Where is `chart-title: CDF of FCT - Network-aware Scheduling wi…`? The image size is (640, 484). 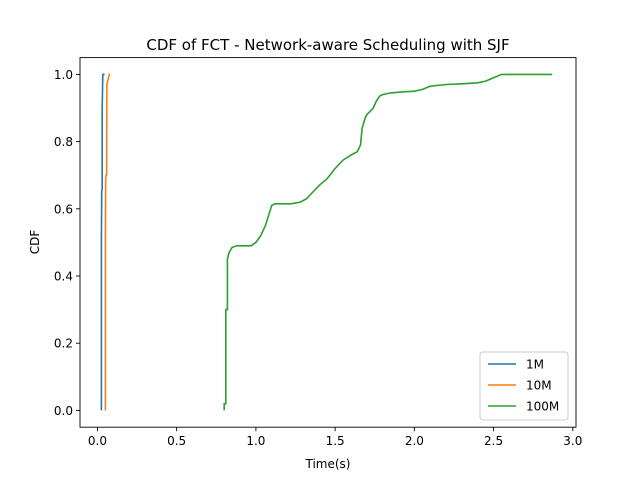
chart-title: CDF of FCT - Network-aware Scheduling wi… is located at coordinates (327, 45).